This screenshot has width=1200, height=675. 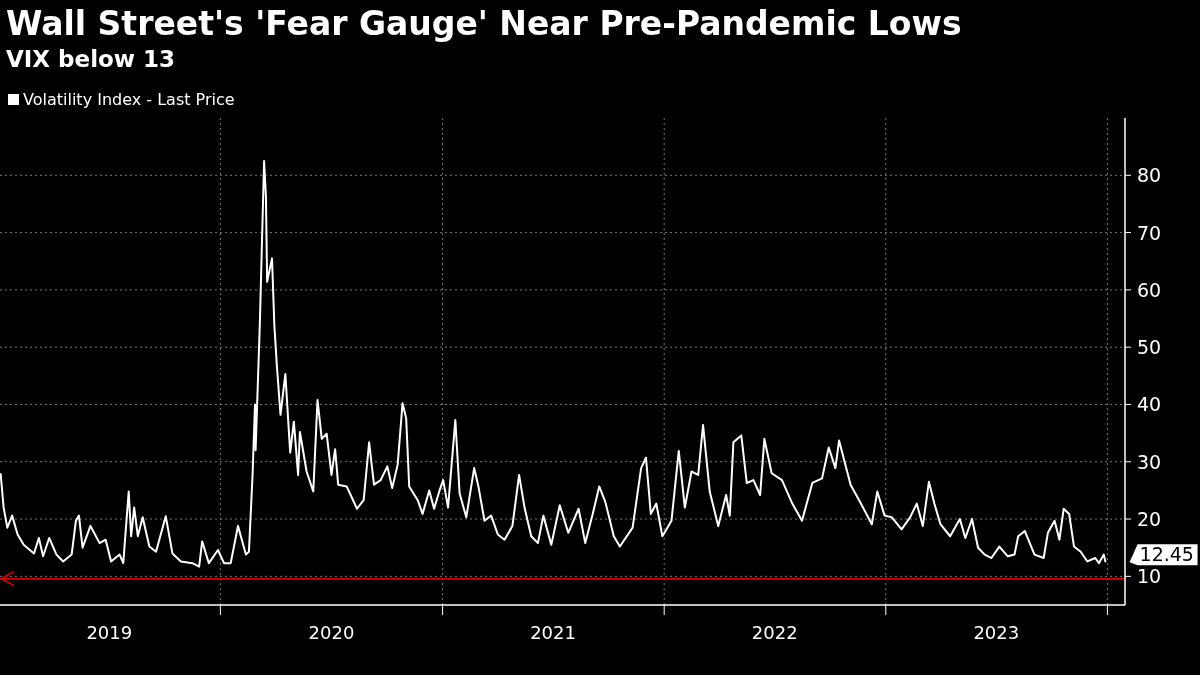 What do you see at coordinates (1149, 232) in the screenshot?
I see `y-tick-label: 70` at bounding box center [1149, 232].